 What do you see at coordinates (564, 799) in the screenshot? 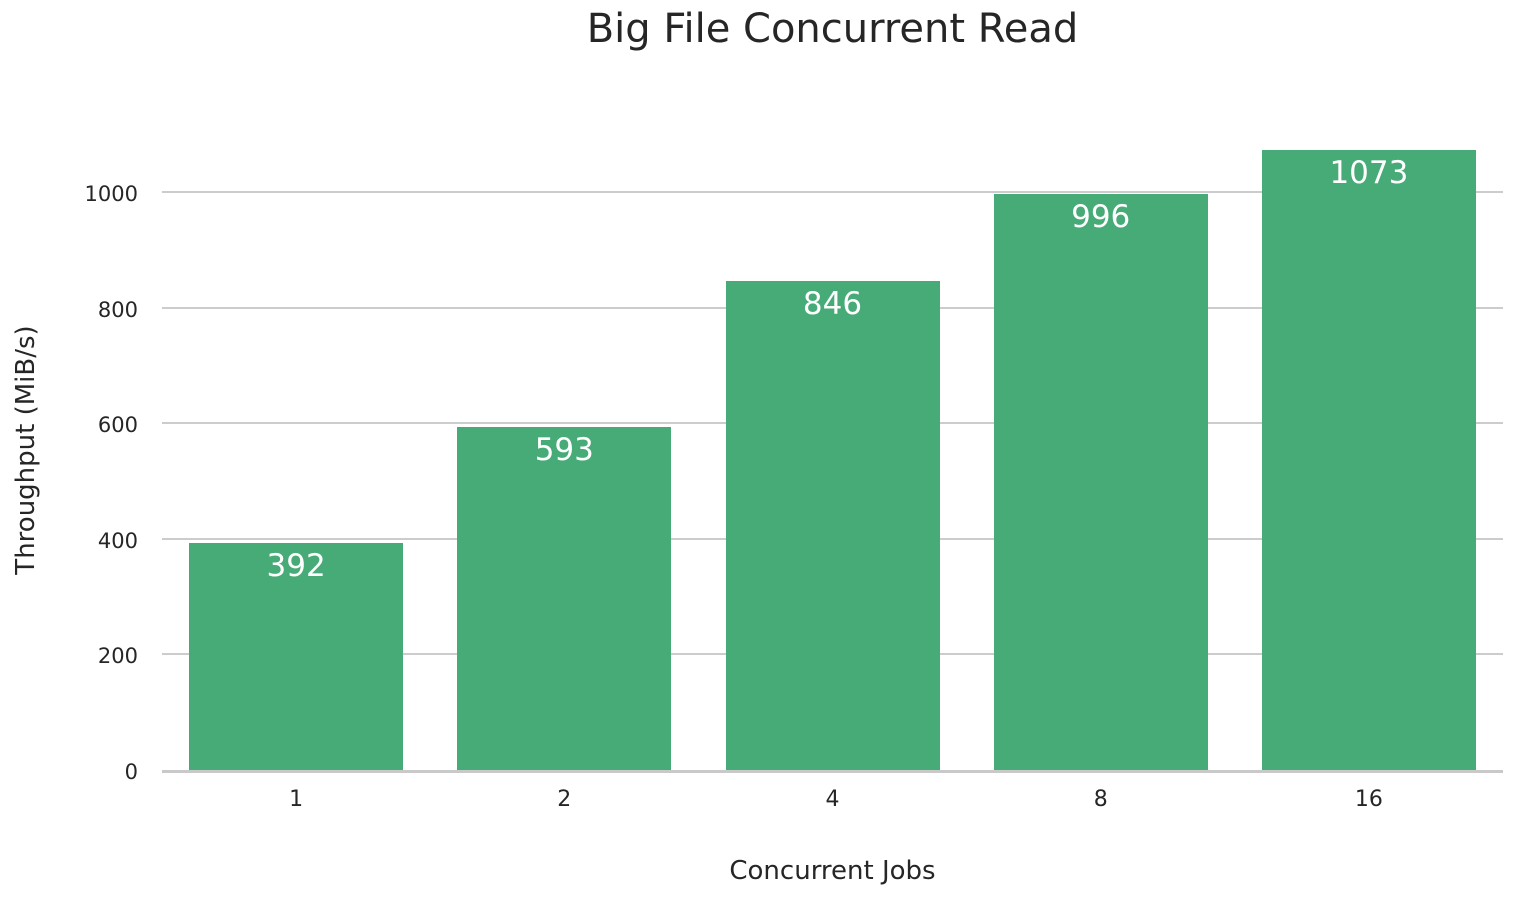
I see `x-tick-label: 2` at bounding box center [564, 799].